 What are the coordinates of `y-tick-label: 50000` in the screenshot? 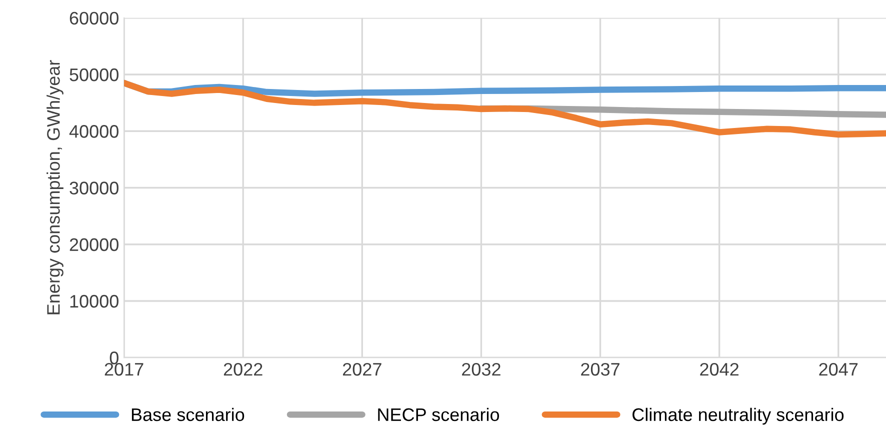 It's located at (94, 75).